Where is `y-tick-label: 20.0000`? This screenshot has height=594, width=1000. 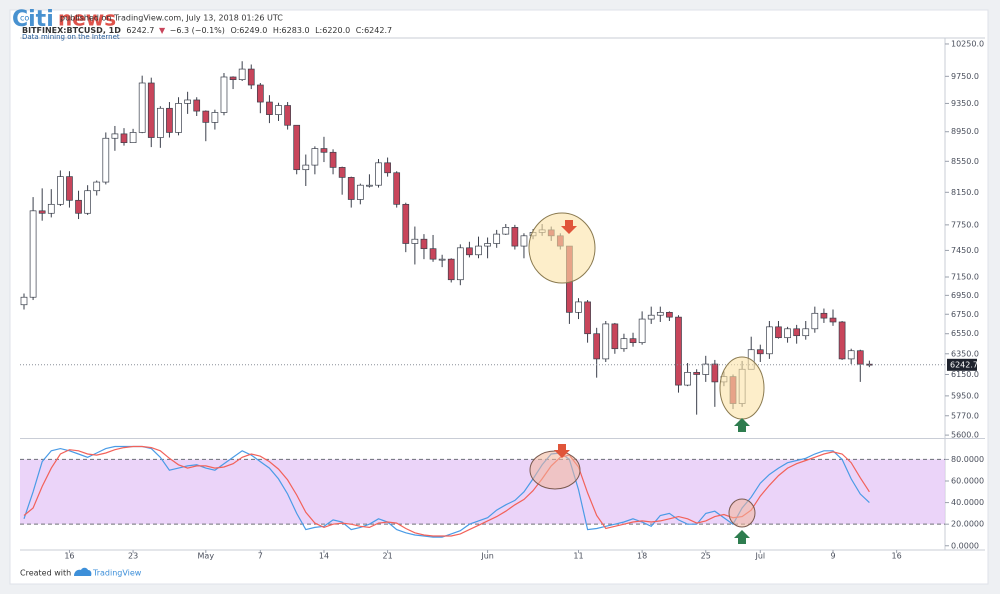
y-tick-label: 20.0000 is located at coordinates (967, 524).